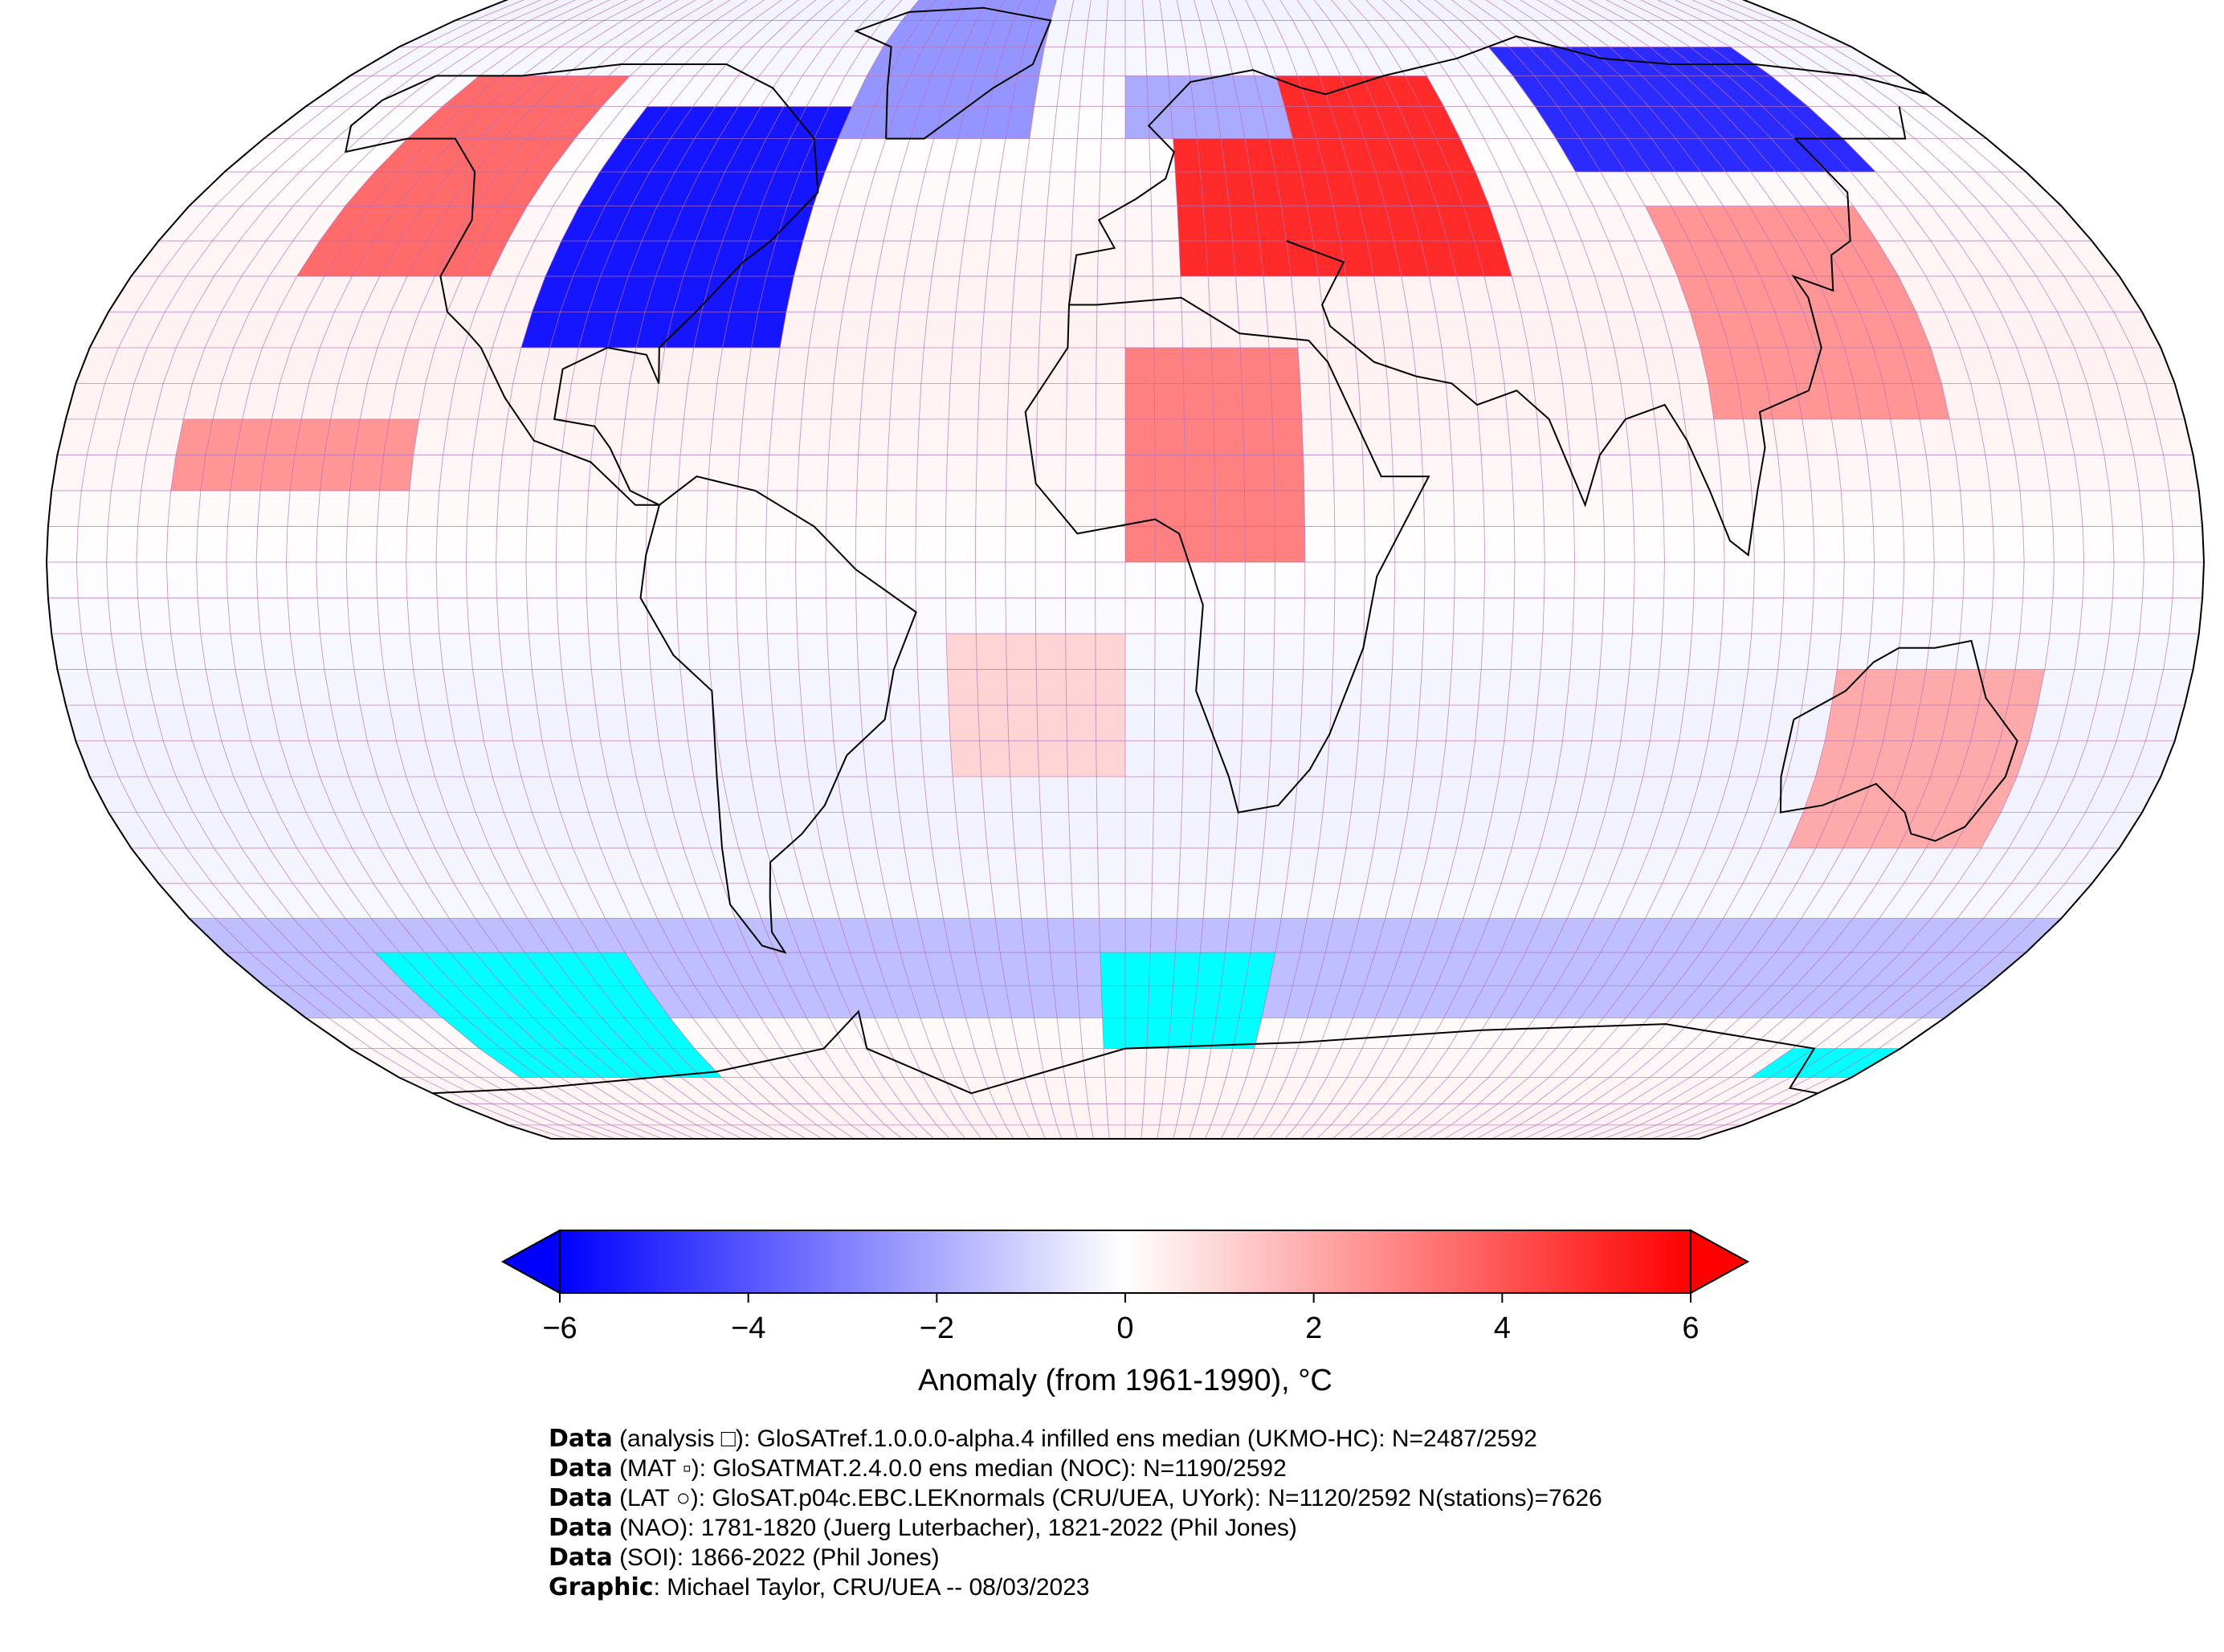  What do you see at coordinates (1720, 1262) in the screenshot?
I see `colorbar-extend-max` at bounding box center [1720, 1262].